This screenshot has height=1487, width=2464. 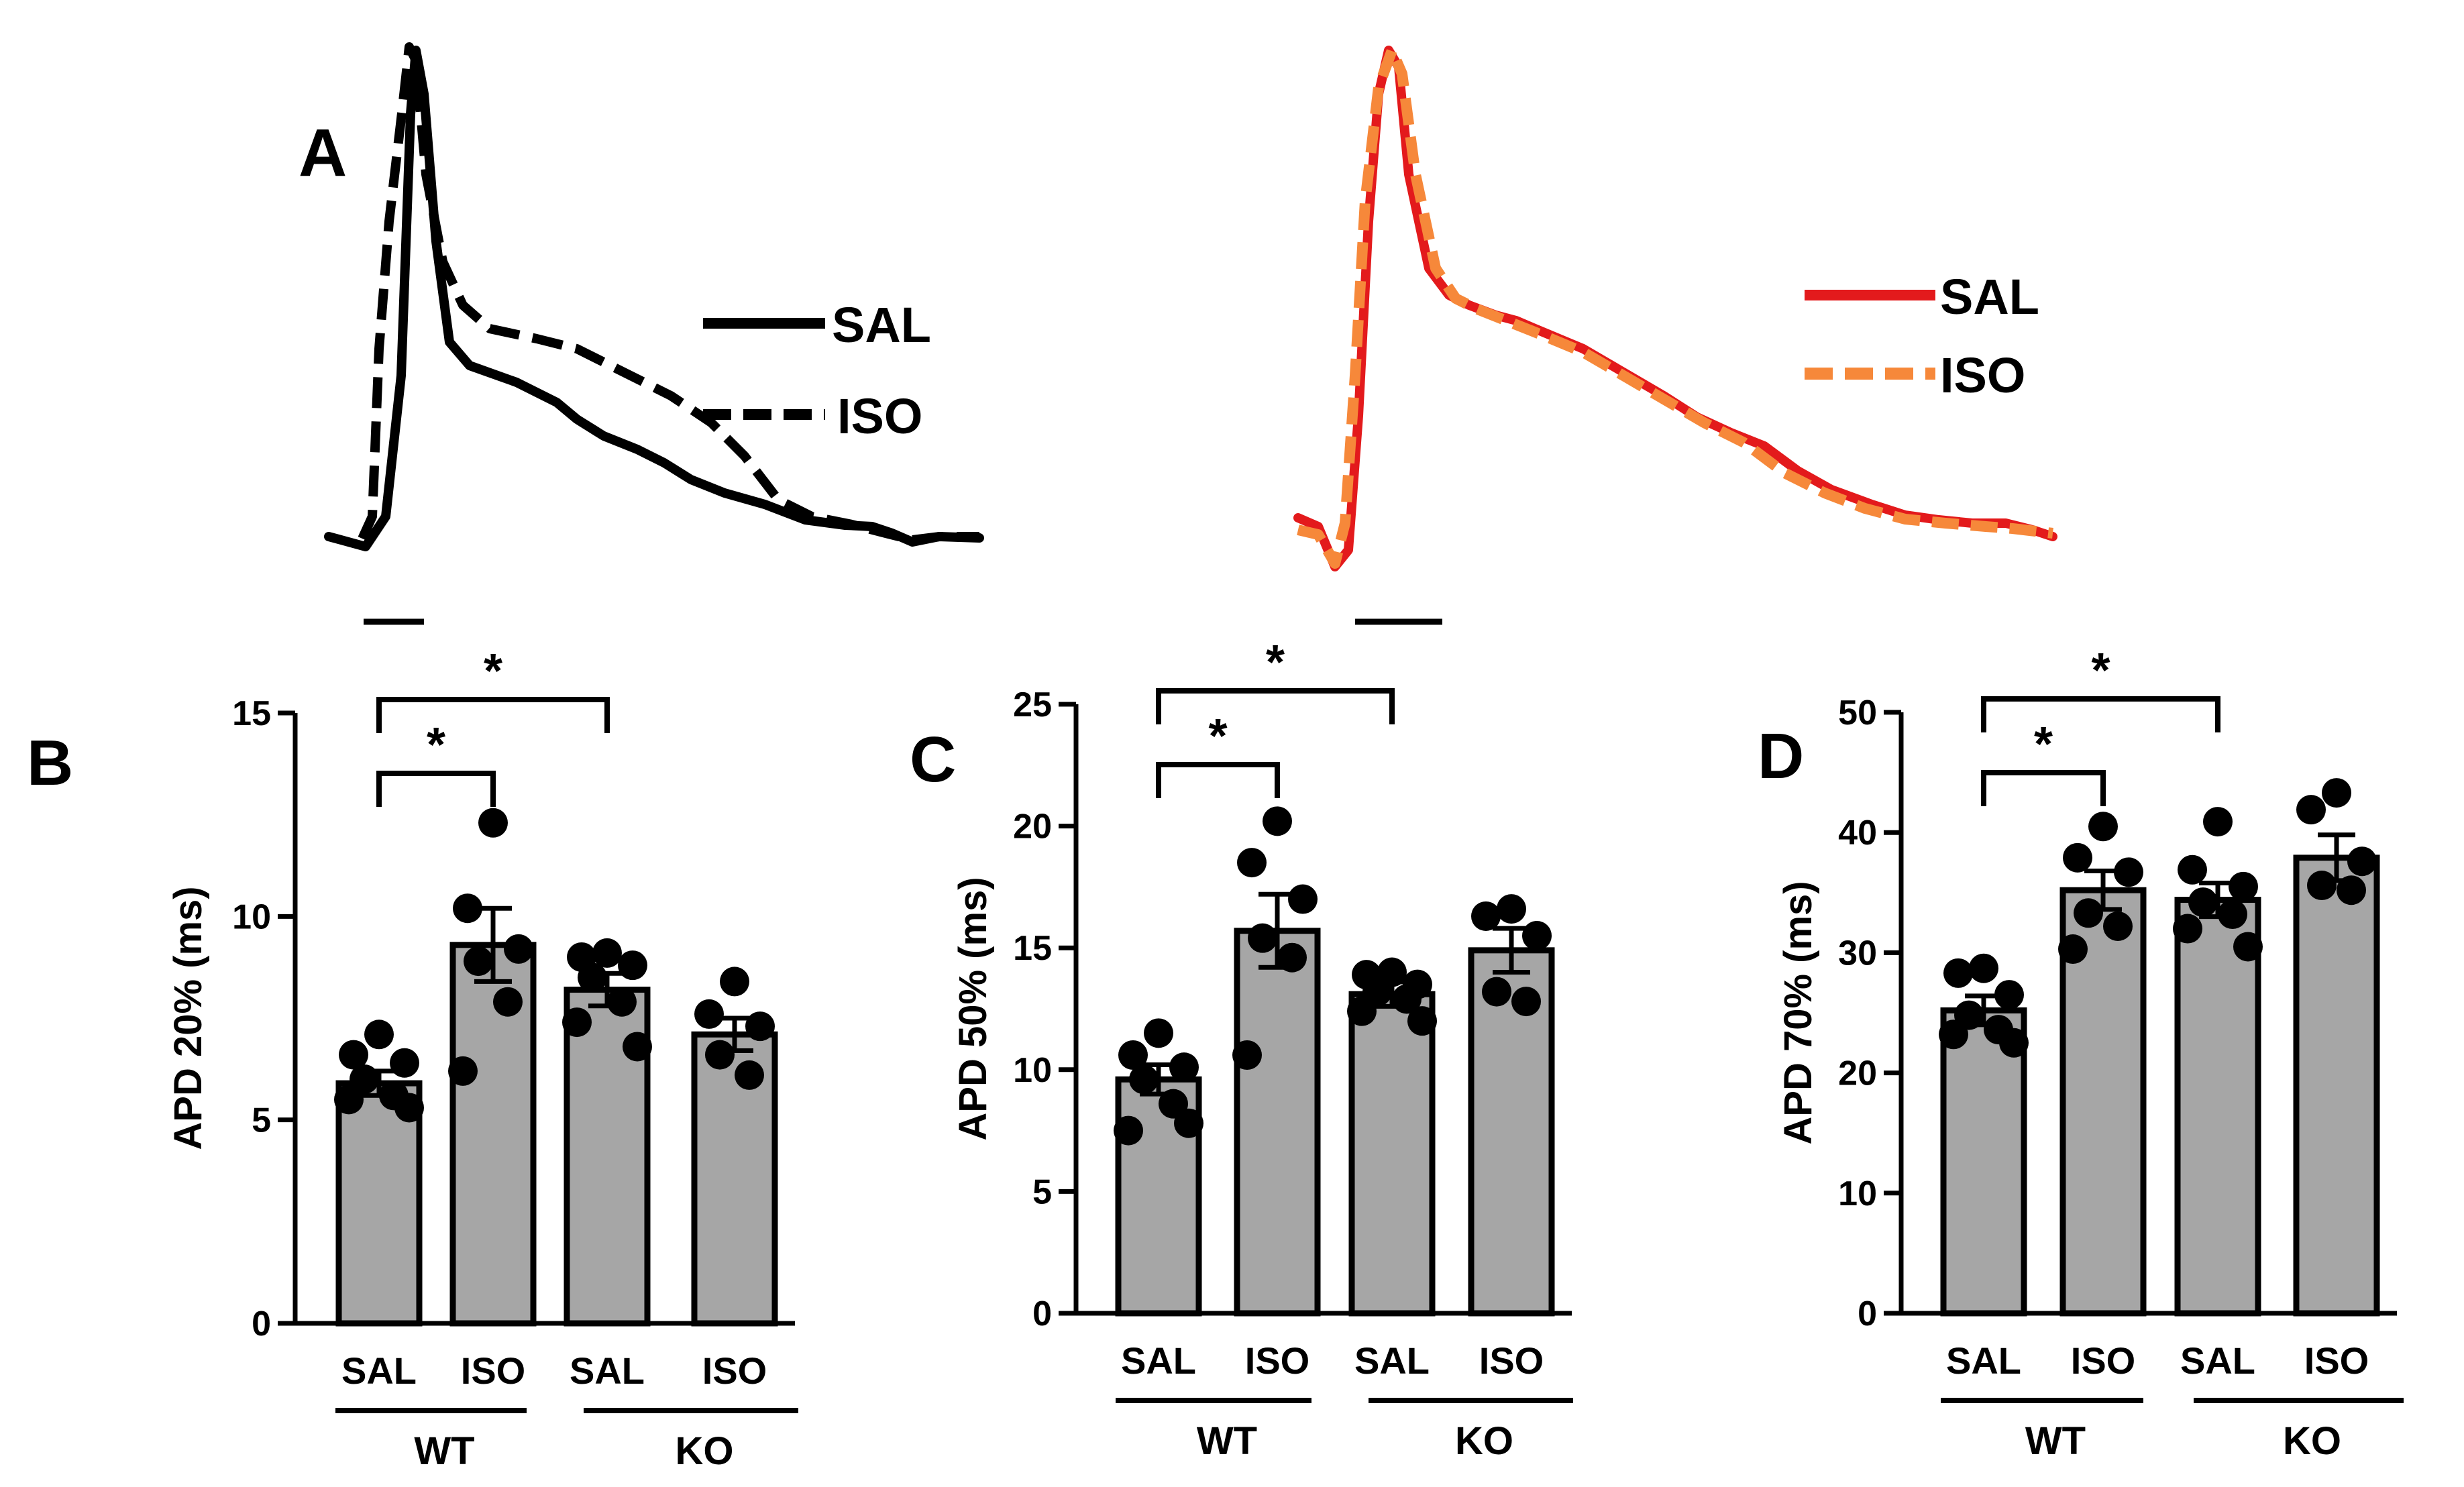 I want to click on y-tick-label-b: 5, so click(x=261, y=1121).